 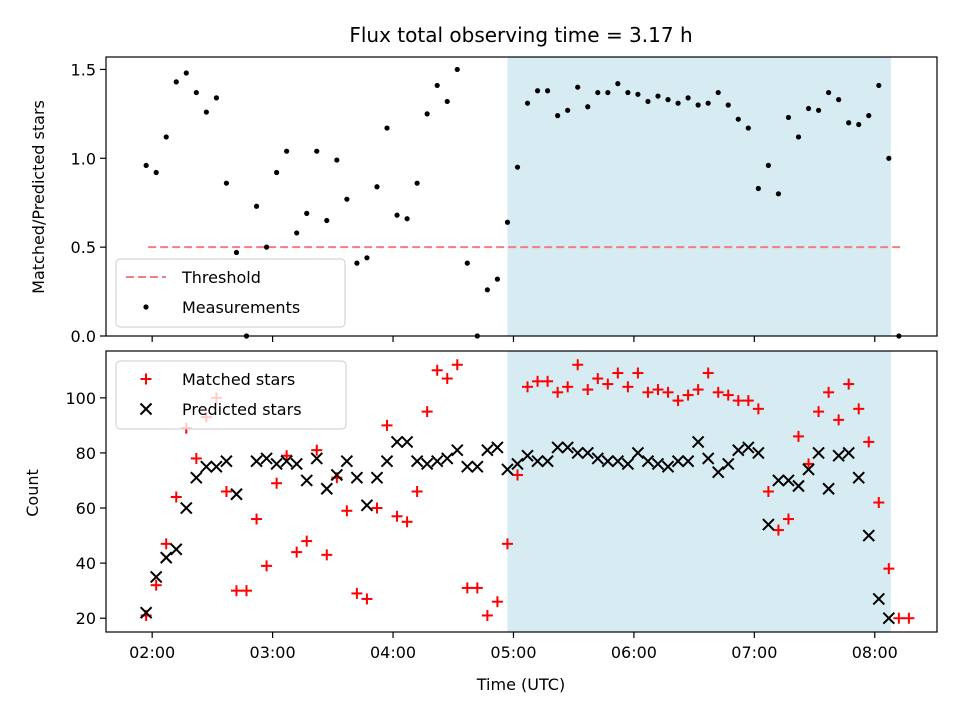 I want to click on bottom-legend: Matched stars Predicted stars, so click(x=231, y=395).